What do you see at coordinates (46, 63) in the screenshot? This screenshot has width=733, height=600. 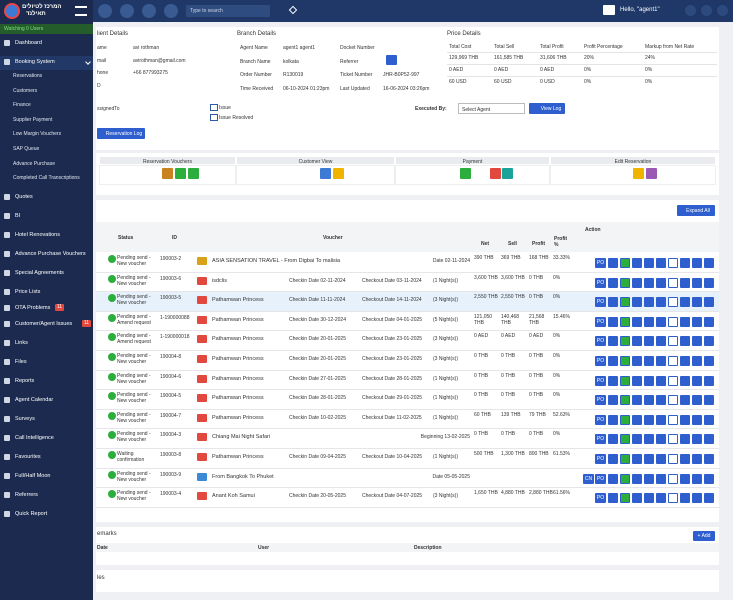 I see `sidebar-item` at bounding box center [46, 63].